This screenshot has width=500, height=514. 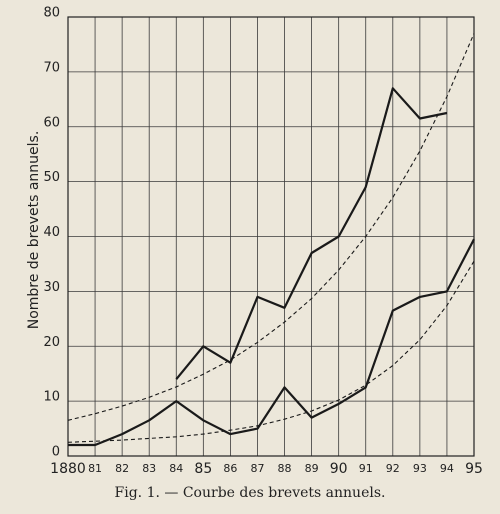 What do you see at coordinates (339, 469) in the screenshot?
I see `x-tick-label: 90` at bounding box center [339, 469].